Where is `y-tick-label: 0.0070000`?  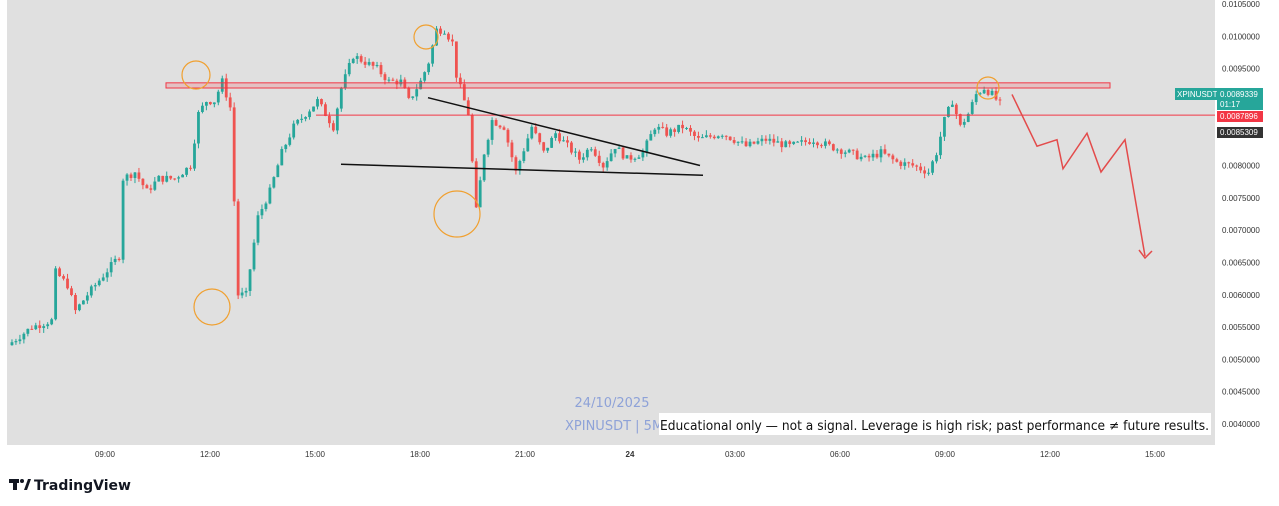 y-tick-label: 0.0070000 is located at coordinates (1241, 230).